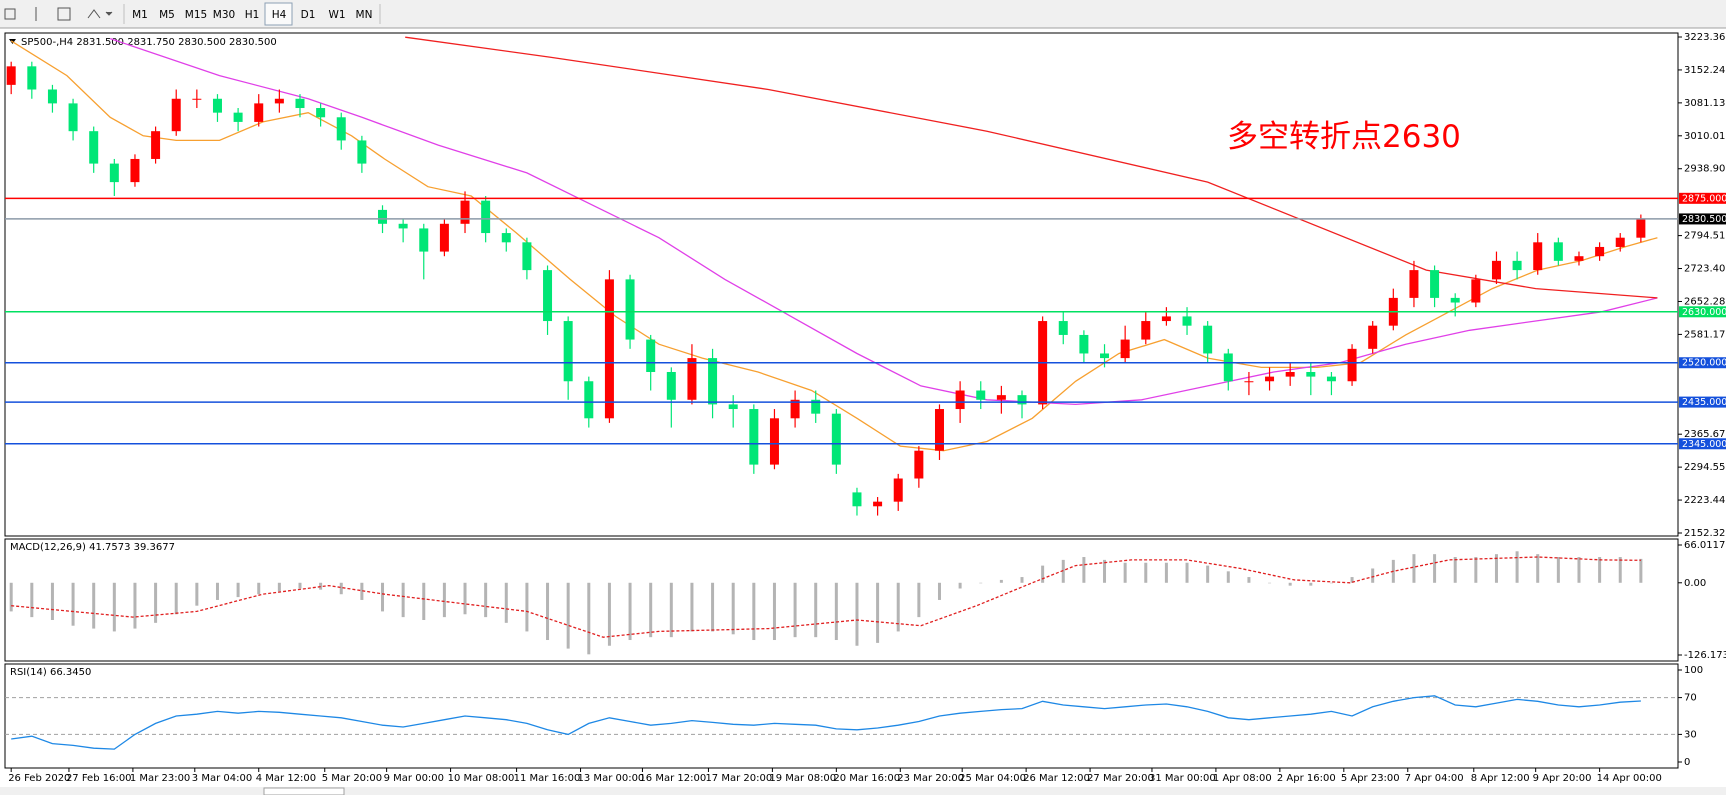  What do you see at coordinates (109, 13) in the screenshot?
I see `icon-dropdown` at bounding box center [109, 13].